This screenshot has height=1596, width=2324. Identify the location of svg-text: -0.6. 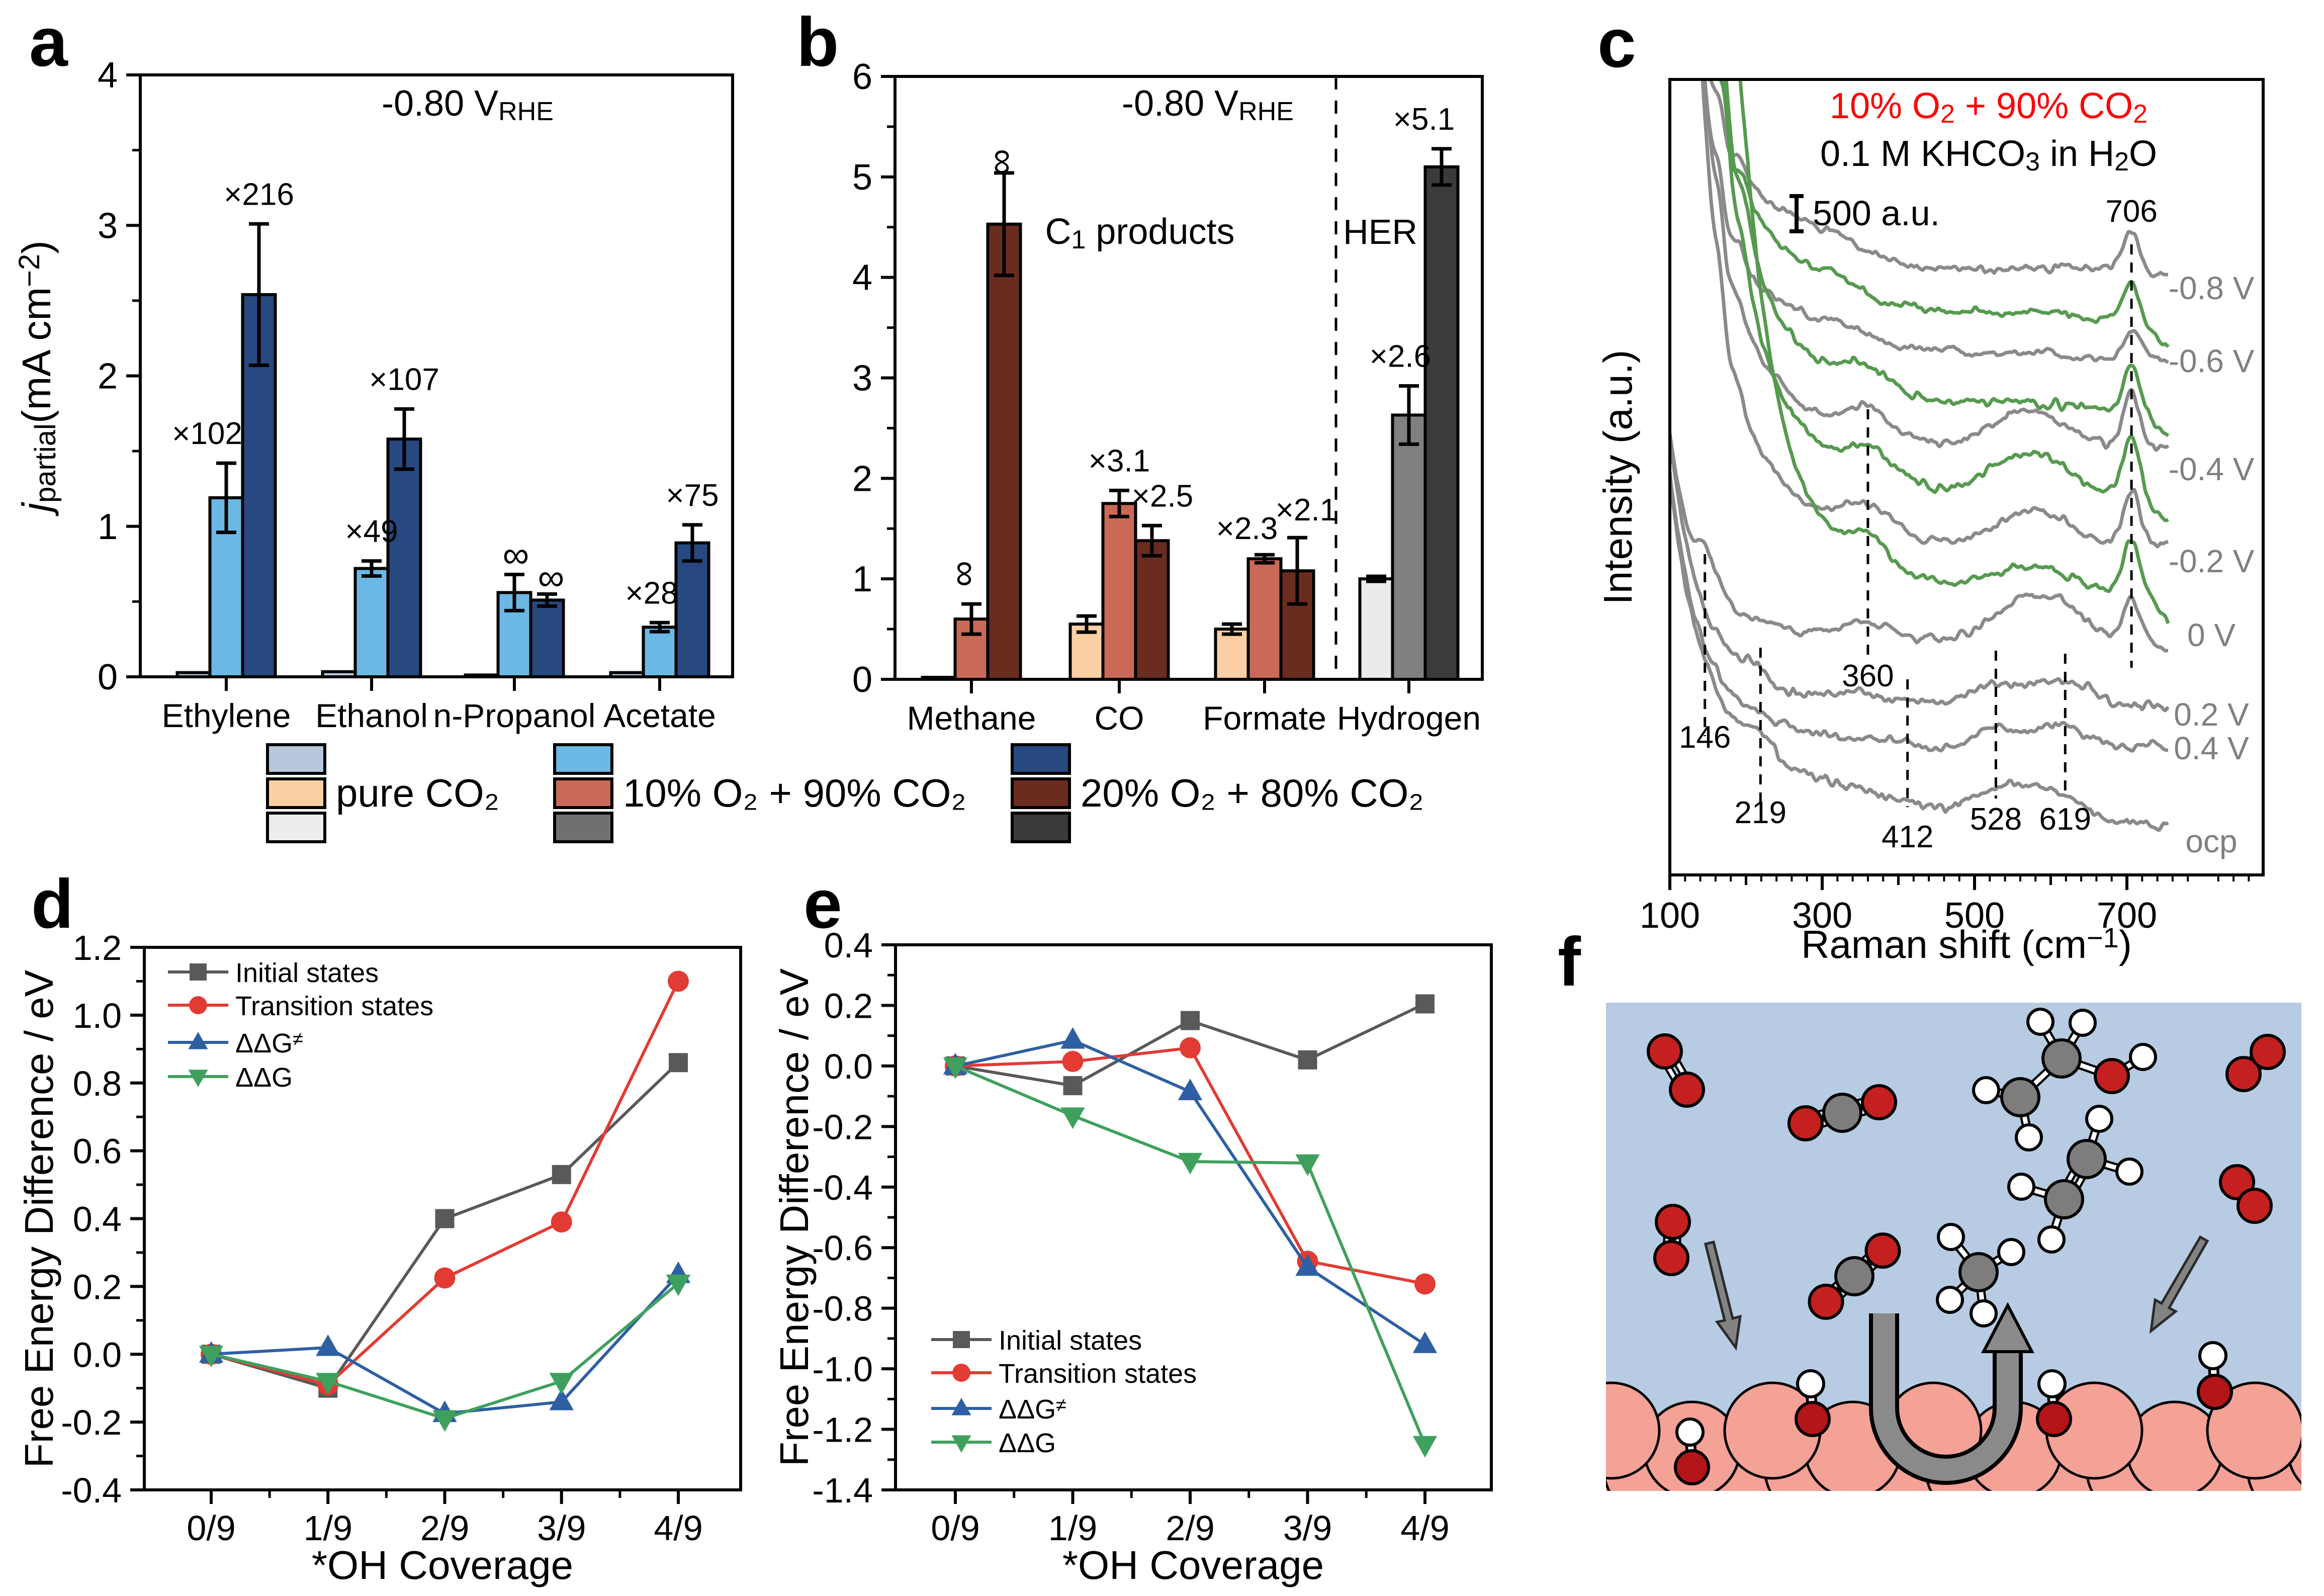
(842, 1248).